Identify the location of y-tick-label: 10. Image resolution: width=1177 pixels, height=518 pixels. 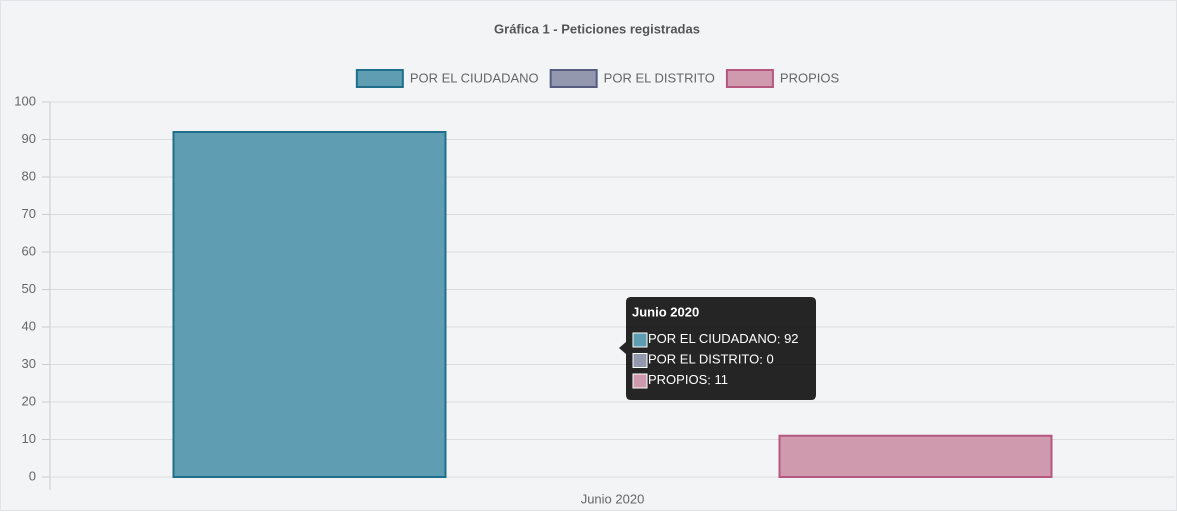
(29, 438).